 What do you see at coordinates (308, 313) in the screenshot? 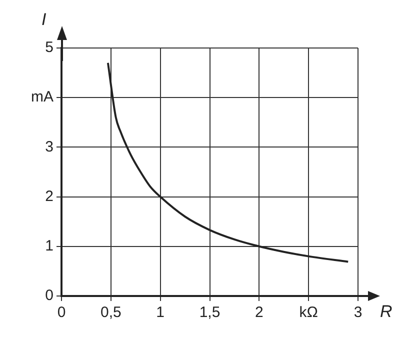
I see `x-tick-label: kΩ` at bounding box center [308, 313].